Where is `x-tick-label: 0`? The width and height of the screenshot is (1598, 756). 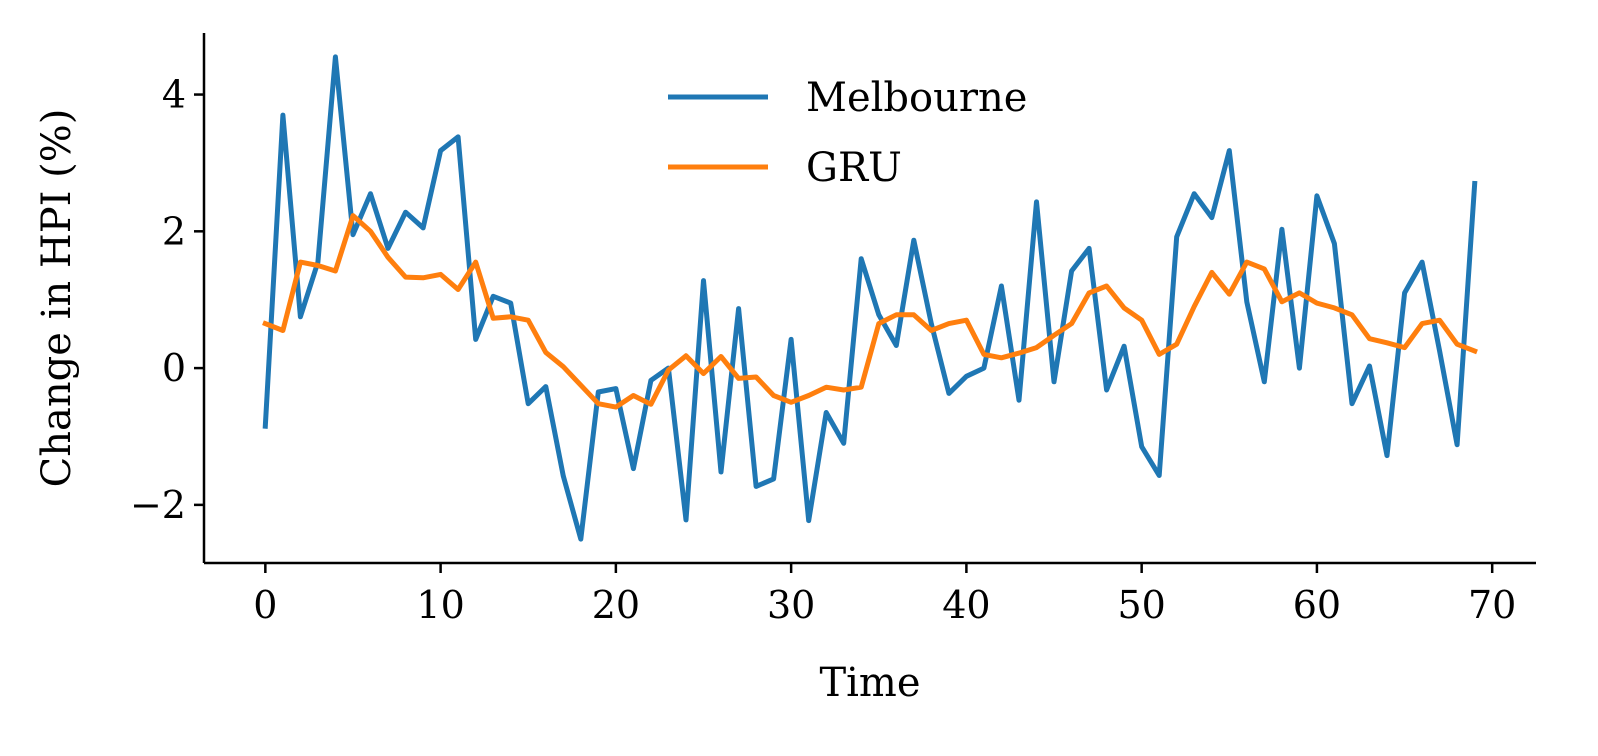
x-tick-label: 0 is located at coordinates (265, 605).